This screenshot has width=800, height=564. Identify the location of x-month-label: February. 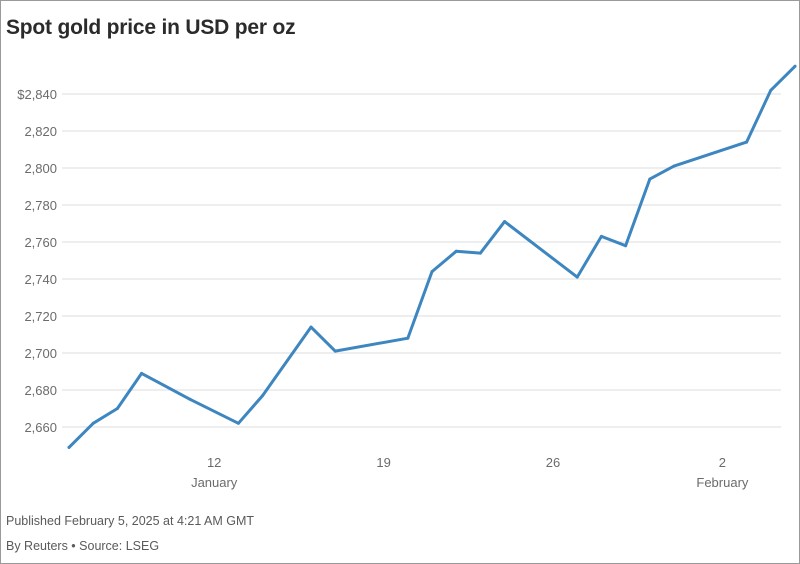
(722, 482).